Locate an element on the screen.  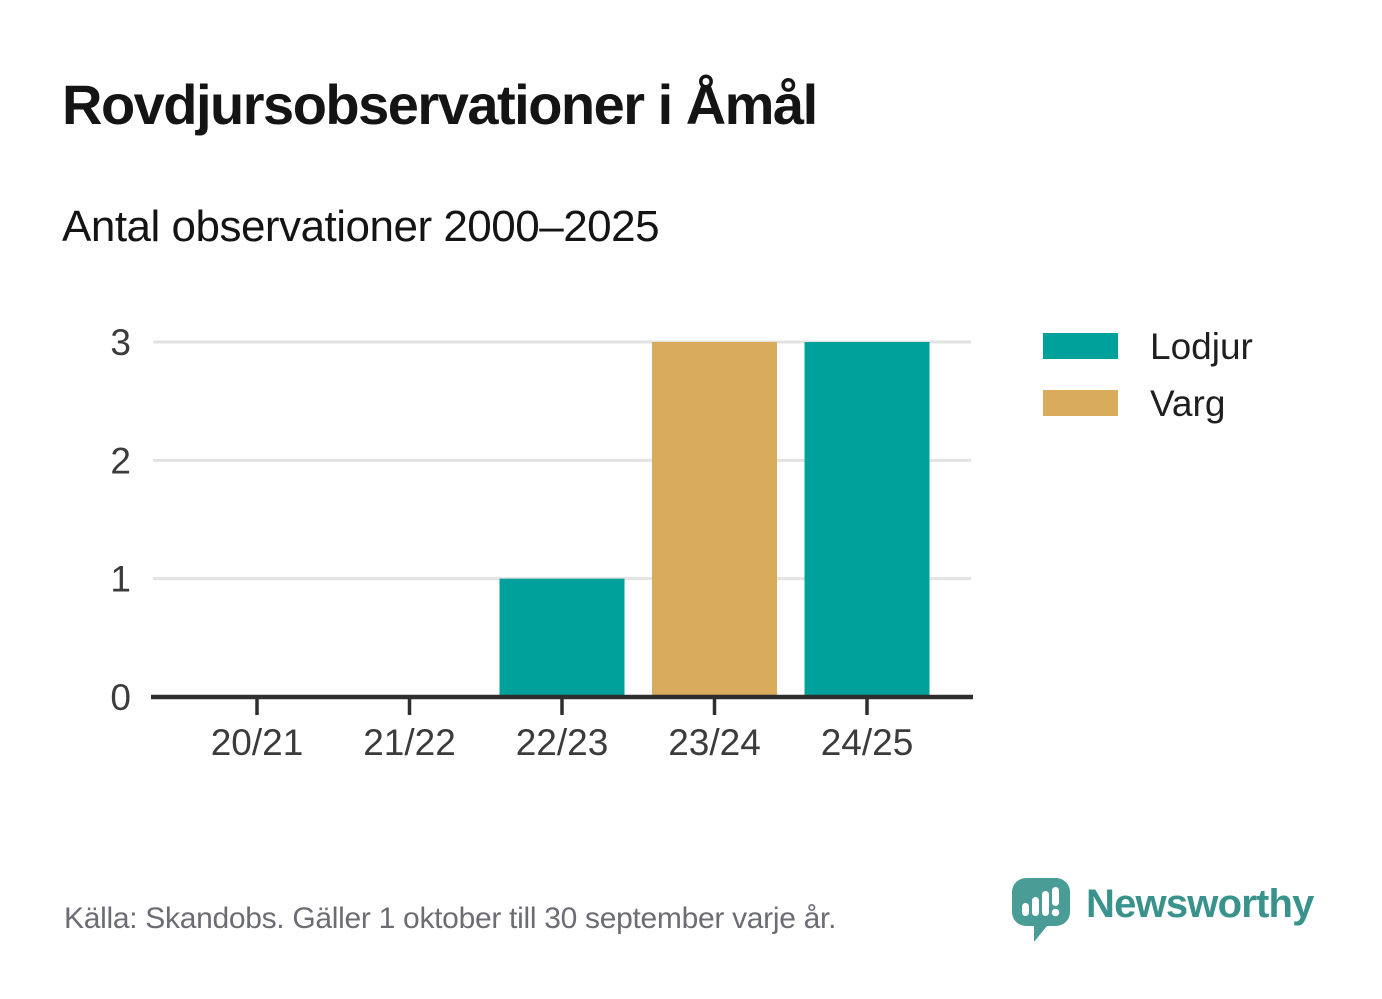
brand-name: Newsworthy is located at coordinates (1200, 904).